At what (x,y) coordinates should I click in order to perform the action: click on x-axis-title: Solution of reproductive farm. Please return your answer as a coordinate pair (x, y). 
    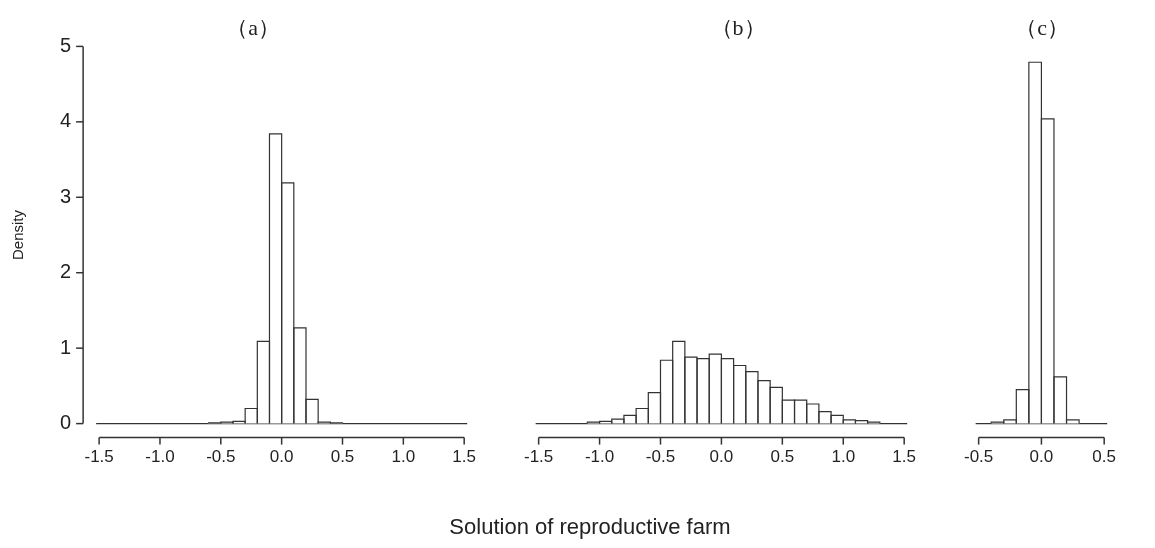
    Looking at the image, I should click on (590, 527).